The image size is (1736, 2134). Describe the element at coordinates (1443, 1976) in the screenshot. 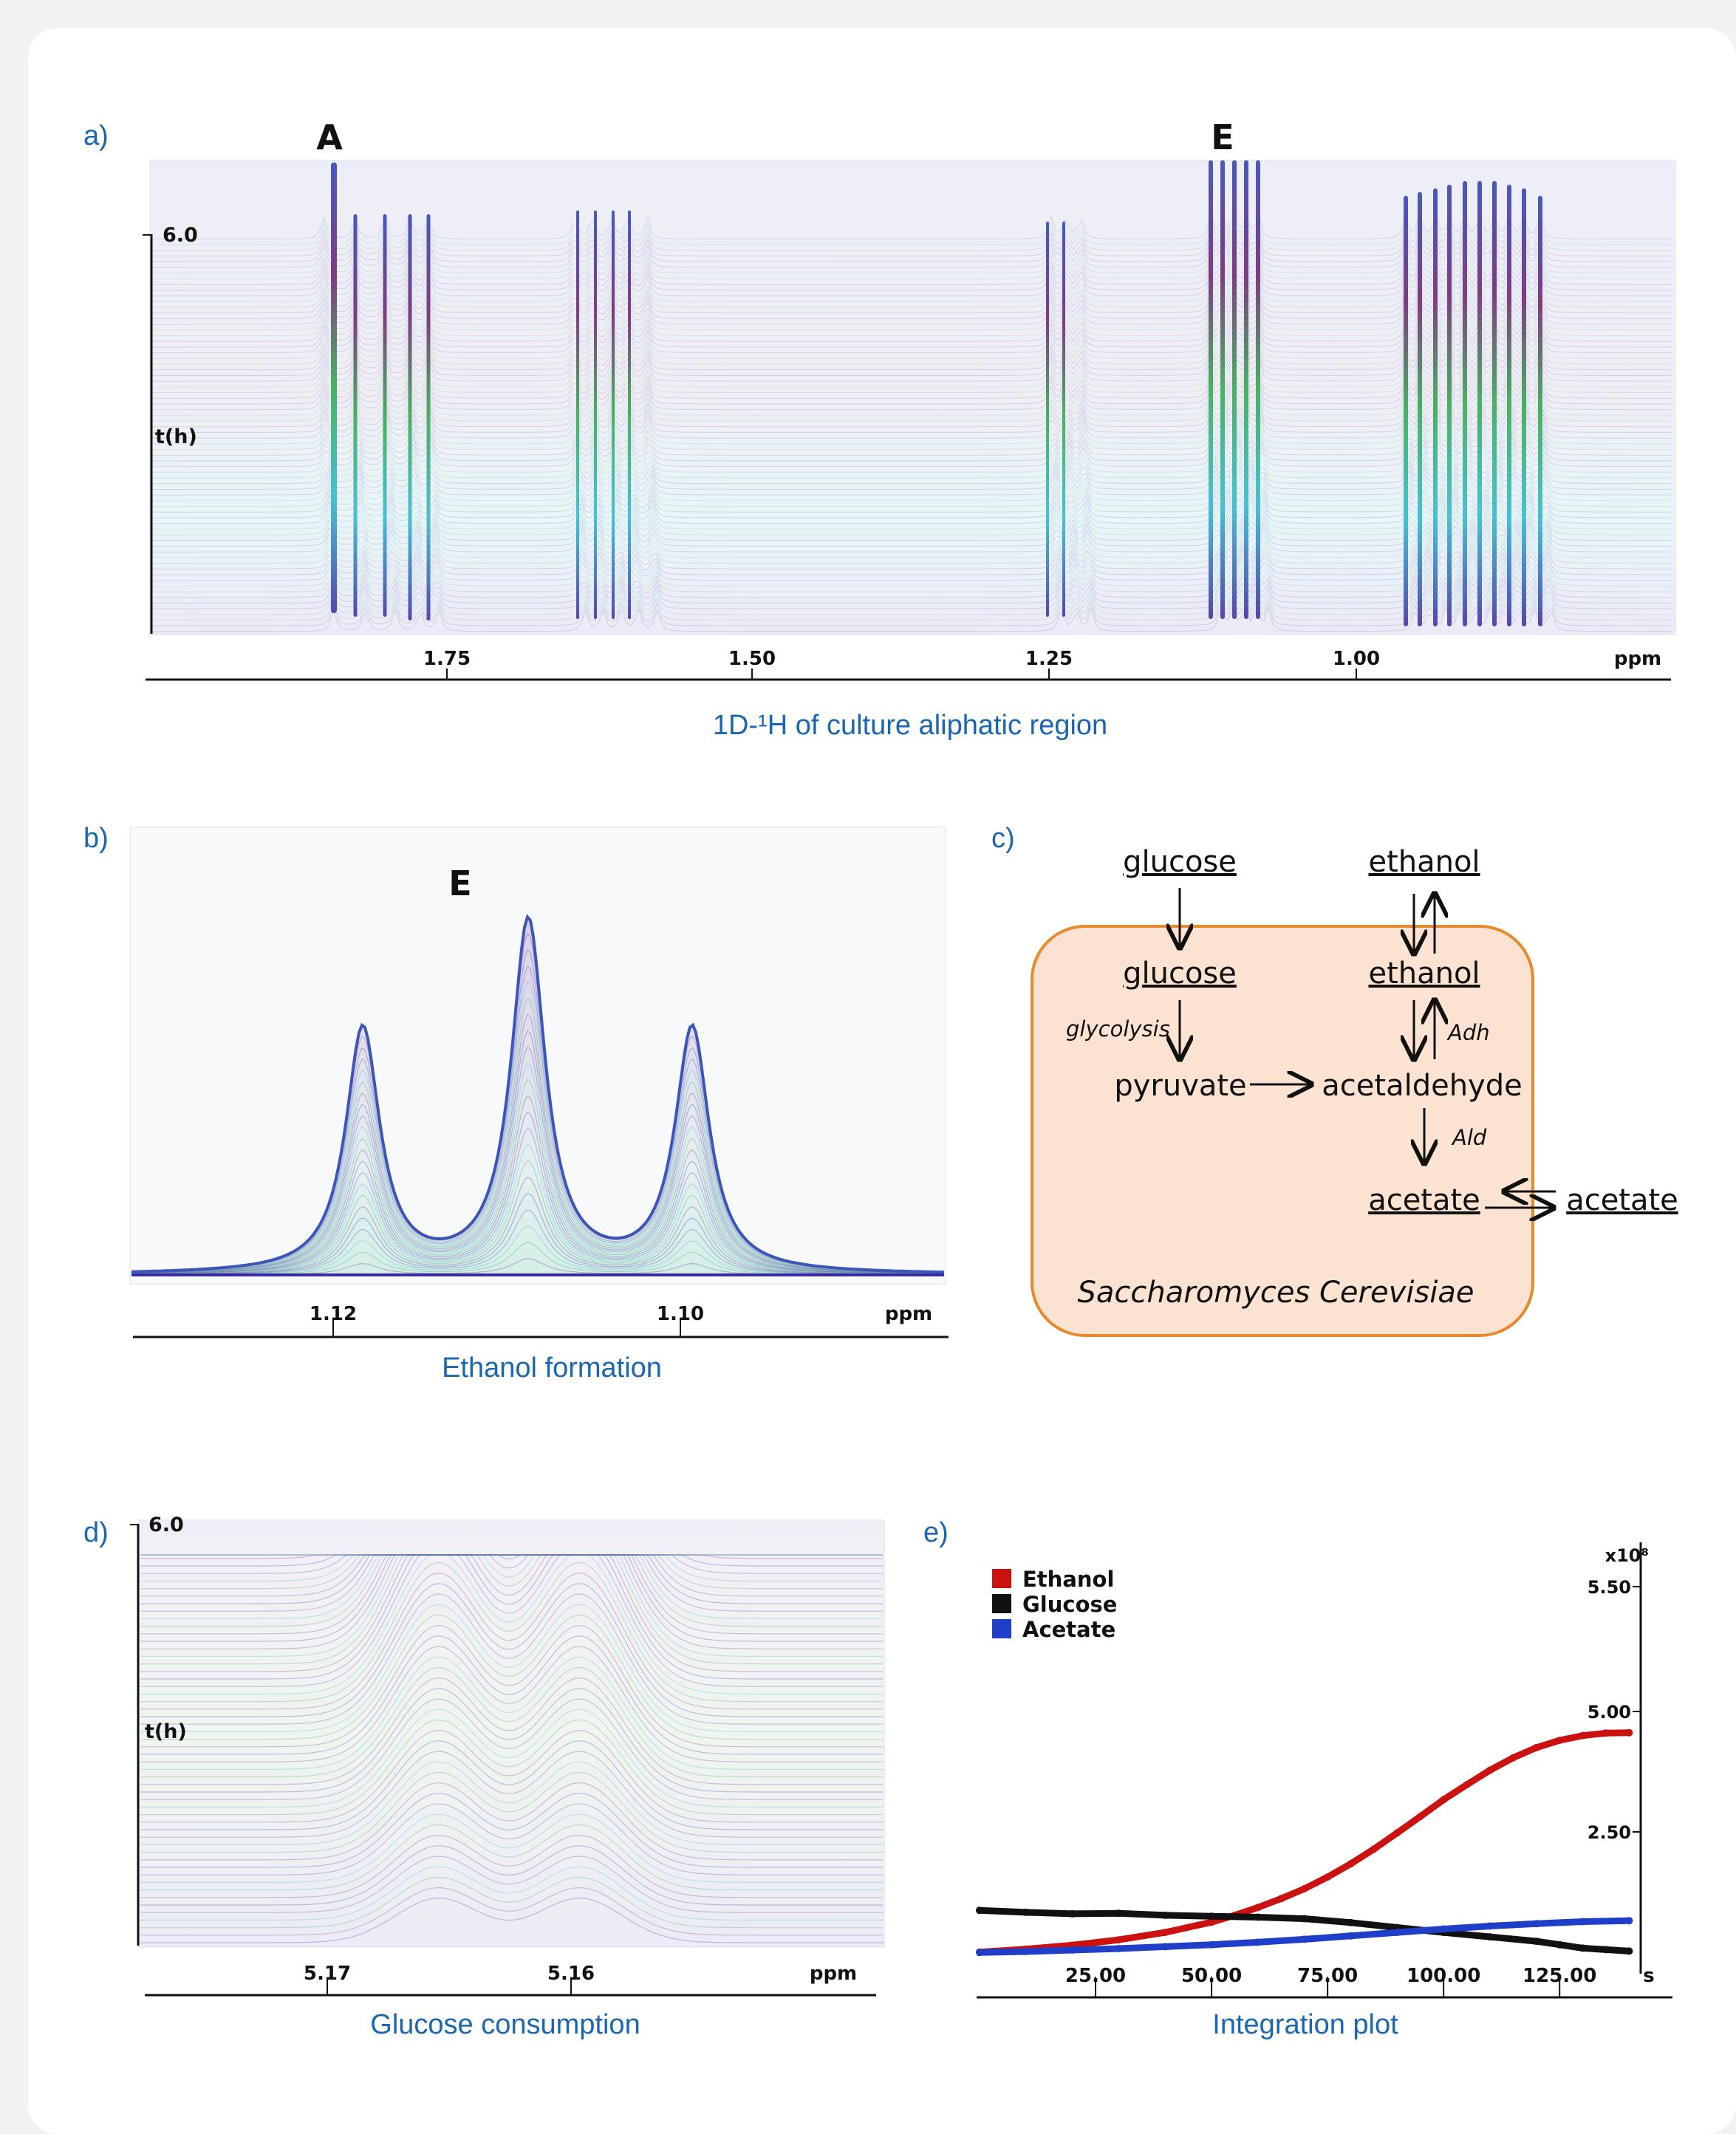

I see `x-tick-label: 100.00` at that location.